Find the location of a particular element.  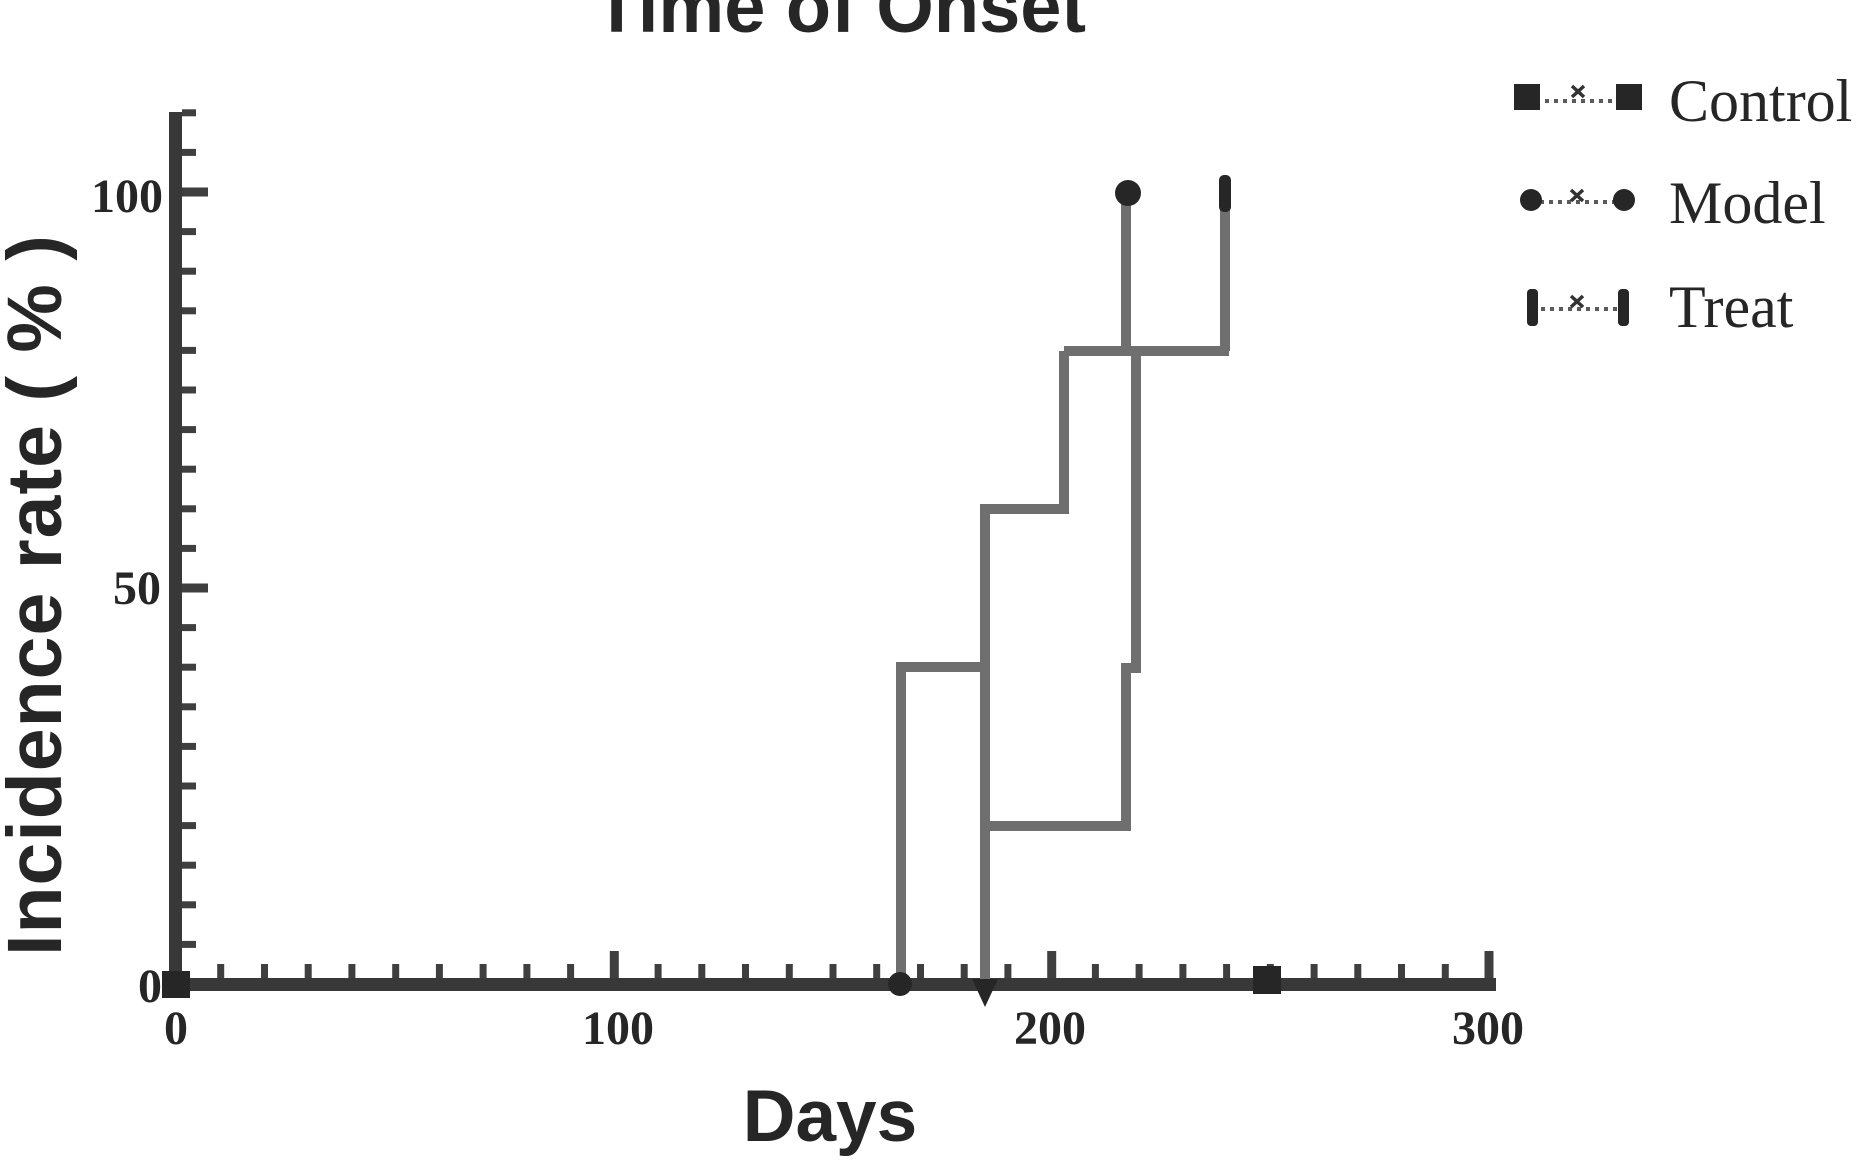

svg-text: Incidence rate ( % ) is located at coordinates (39, 595).